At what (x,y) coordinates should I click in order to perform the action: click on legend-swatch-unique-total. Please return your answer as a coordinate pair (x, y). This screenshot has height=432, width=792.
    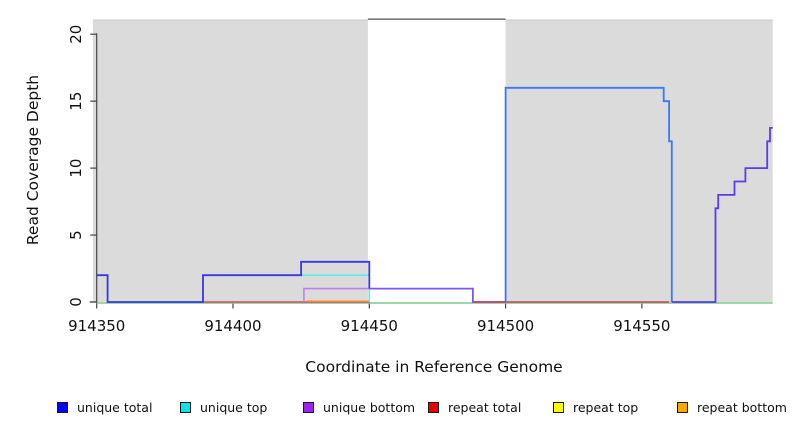
    Looking at the image, I should click on (62, 407).